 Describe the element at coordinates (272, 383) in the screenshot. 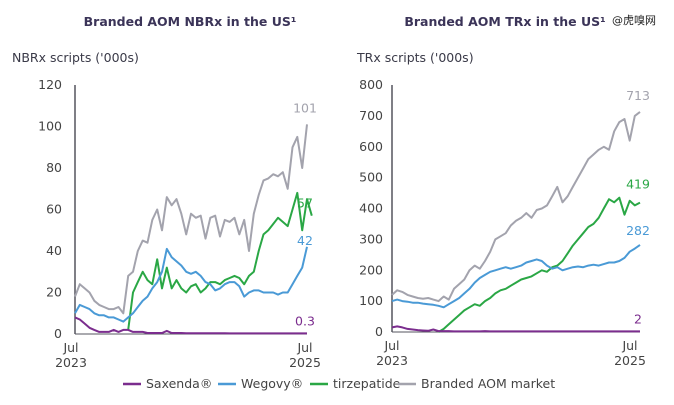

I see `legend-label: Wegovy®` at that location.